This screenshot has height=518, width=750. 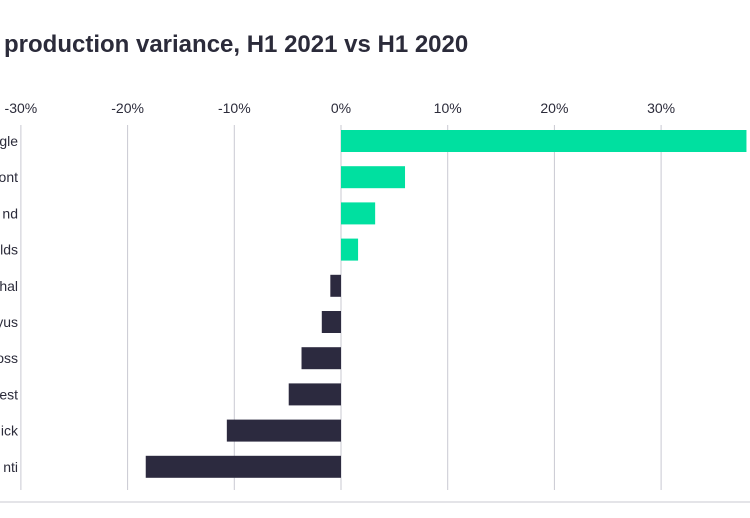 I want to click on category-label: hal, so click(x=9, y=286).